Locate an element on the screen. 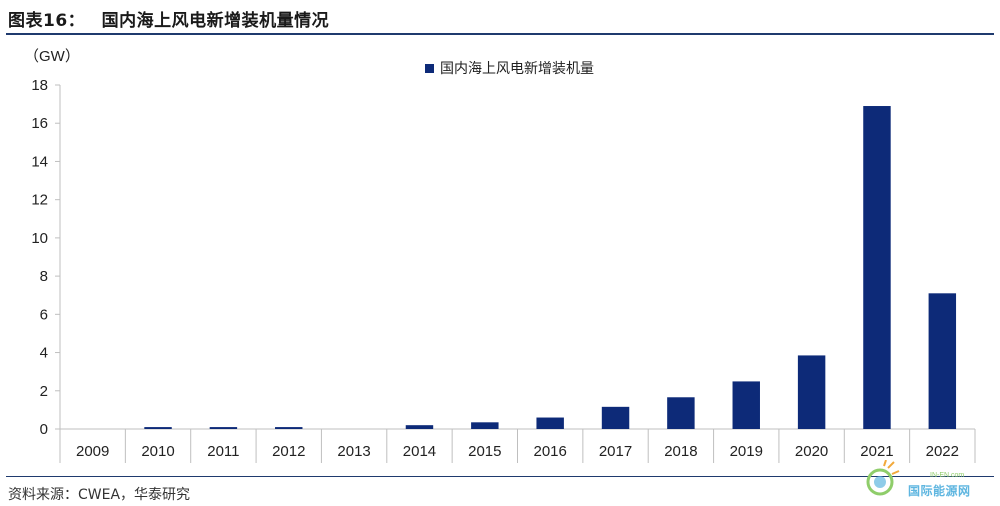 The width and height of the screenshot is (1000, 506). figure-title-text: 国内海上风电新增装机量情况 is located at coordinates (215, 21).